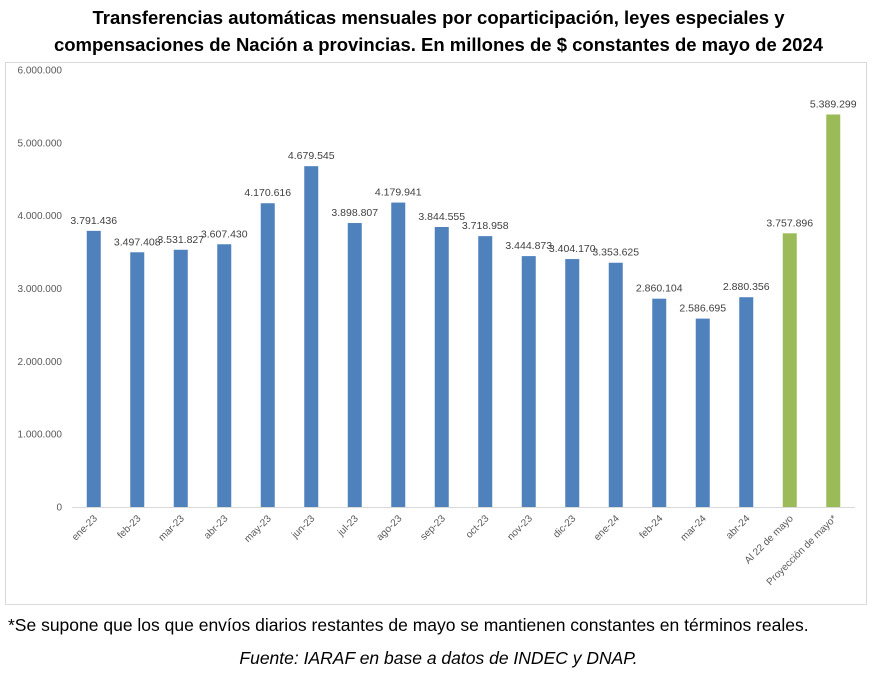  What do you see at coordinates (130, 527) in the screenshot?
I see `x-tick-label: feb-23` at bounding box center [130, 527].